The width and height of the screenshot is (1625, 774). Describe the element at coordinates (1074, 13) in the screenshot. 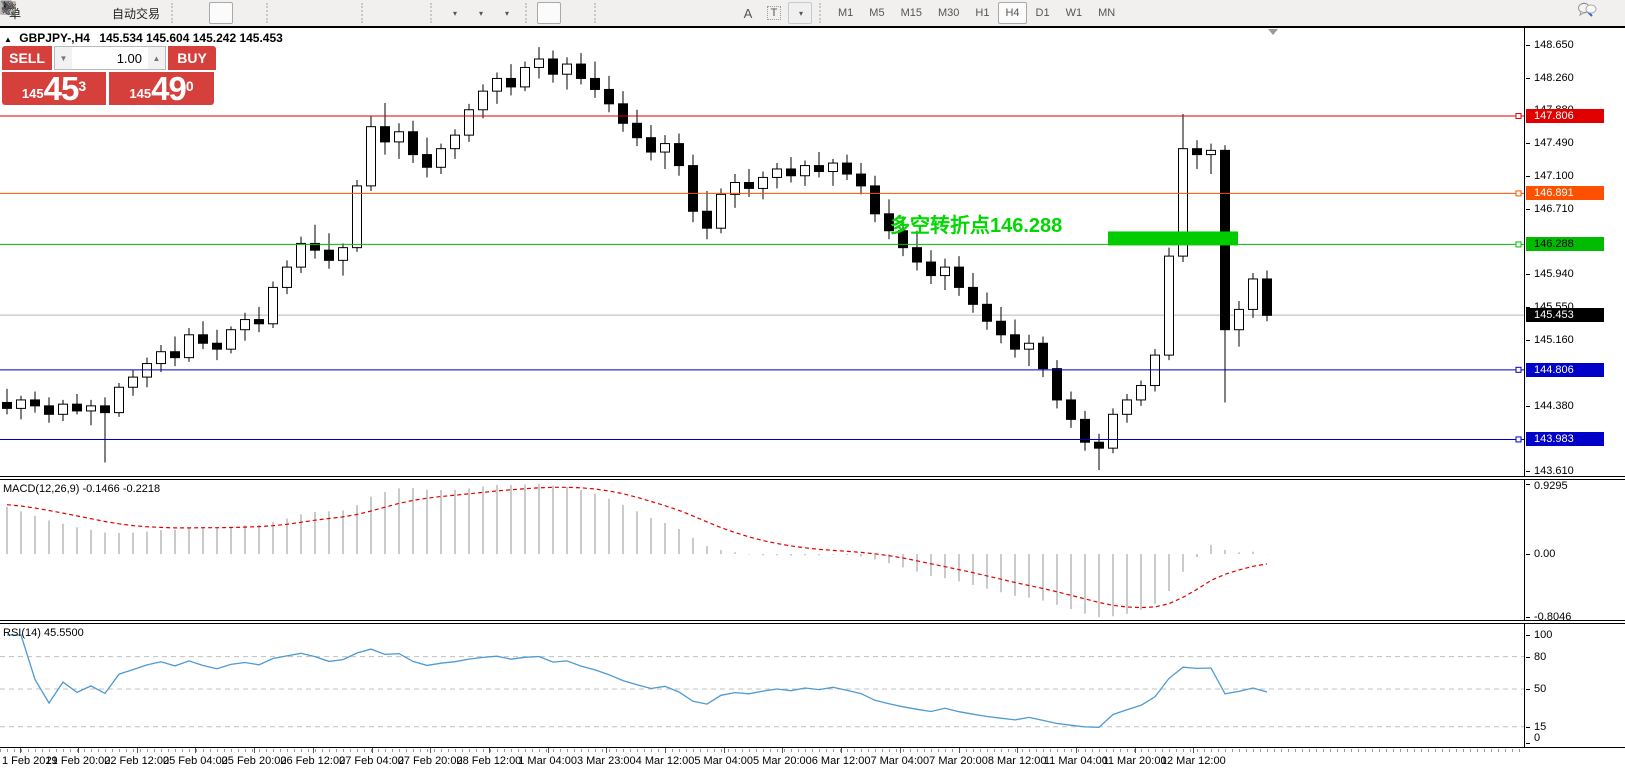

I see `timeframe-w1-button: W1` at that location.